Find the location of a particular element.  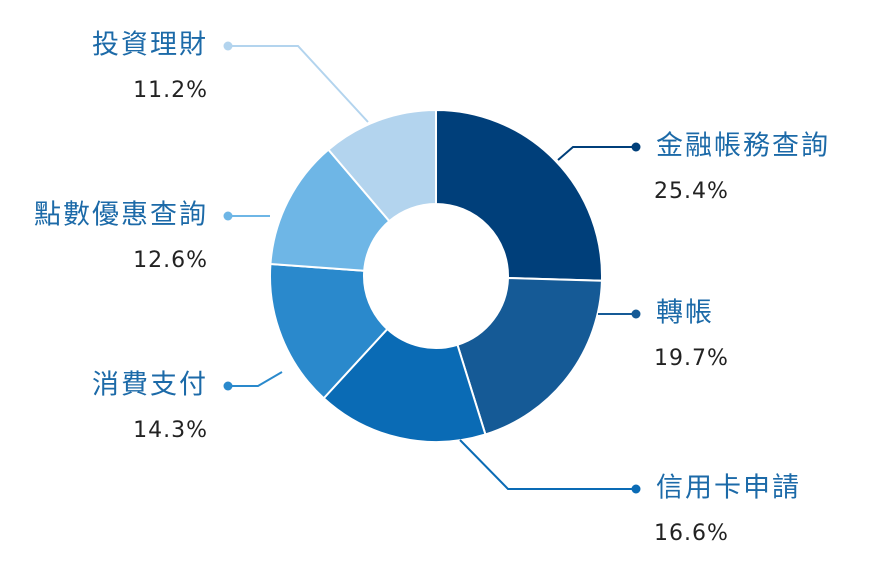

value-label: 19.7% is located at coordinates (691, 358).